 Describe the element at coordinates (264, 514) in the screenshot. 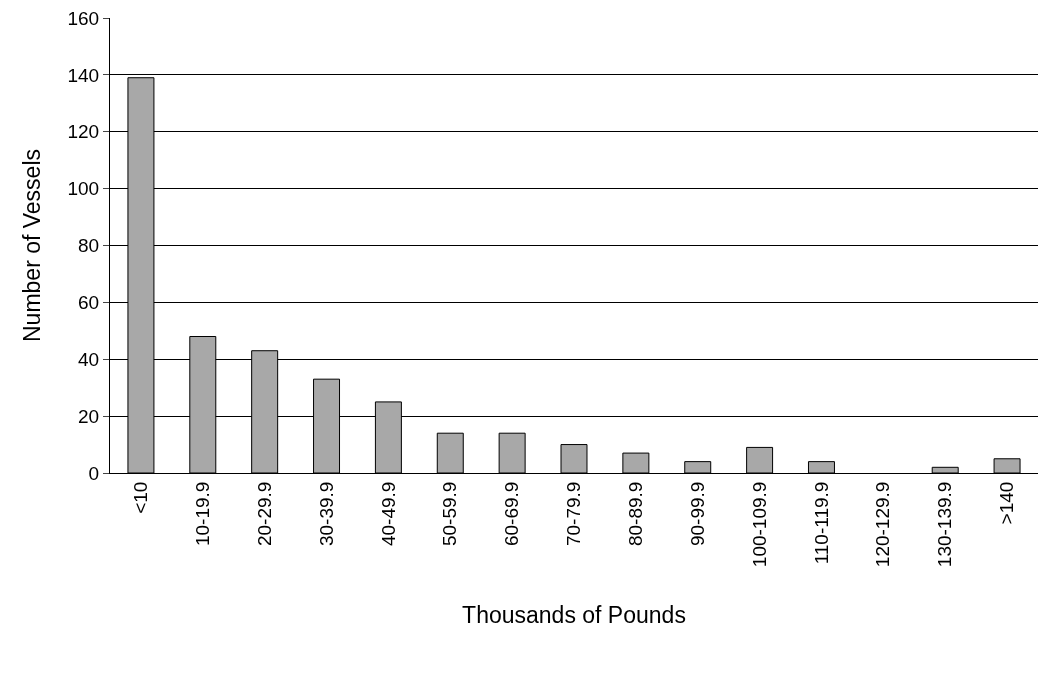

I see `x-tick-label: 20-29.9` at that location.